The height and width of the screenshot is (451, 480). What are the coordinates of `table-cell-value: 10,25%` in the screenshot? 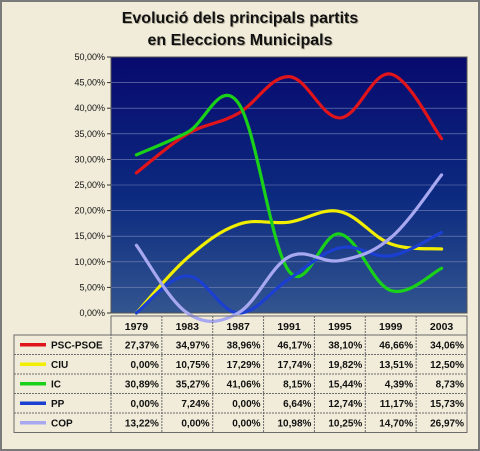 It's located at (345, 423).